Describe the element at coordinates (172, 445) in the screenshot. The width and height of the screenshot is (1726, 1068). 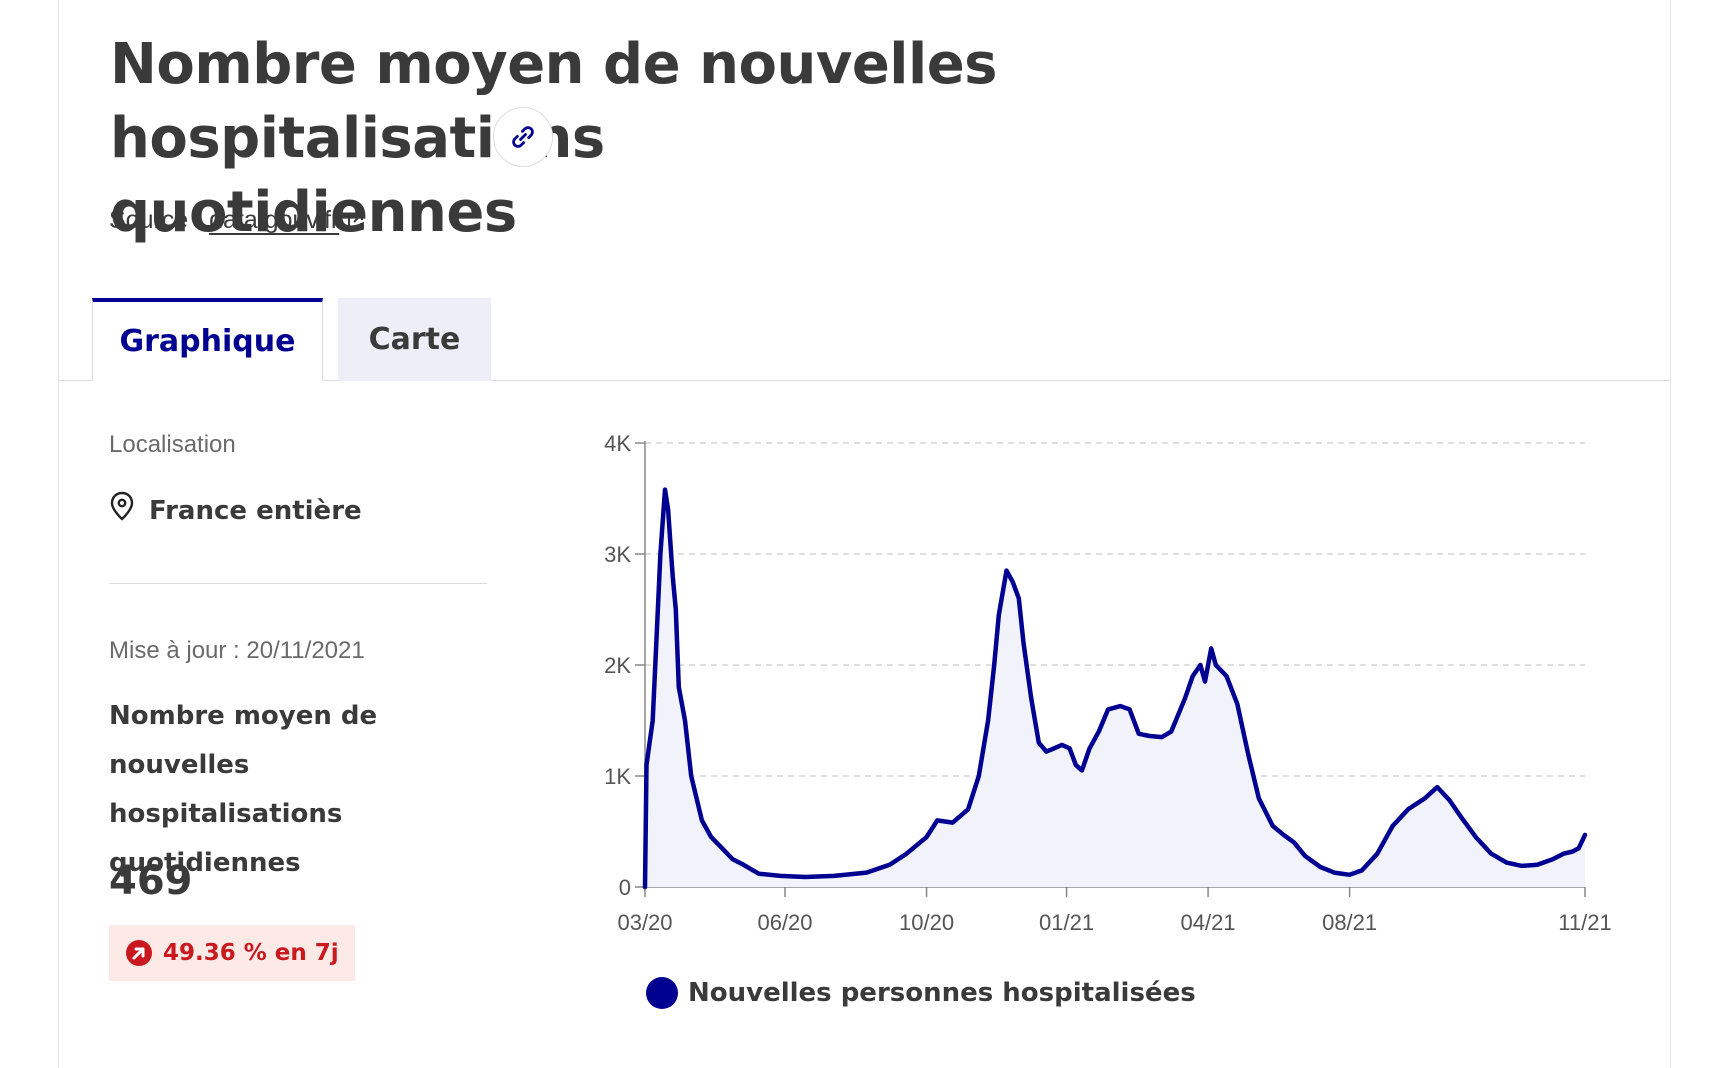
I see `location-label: Localisation` at that location.